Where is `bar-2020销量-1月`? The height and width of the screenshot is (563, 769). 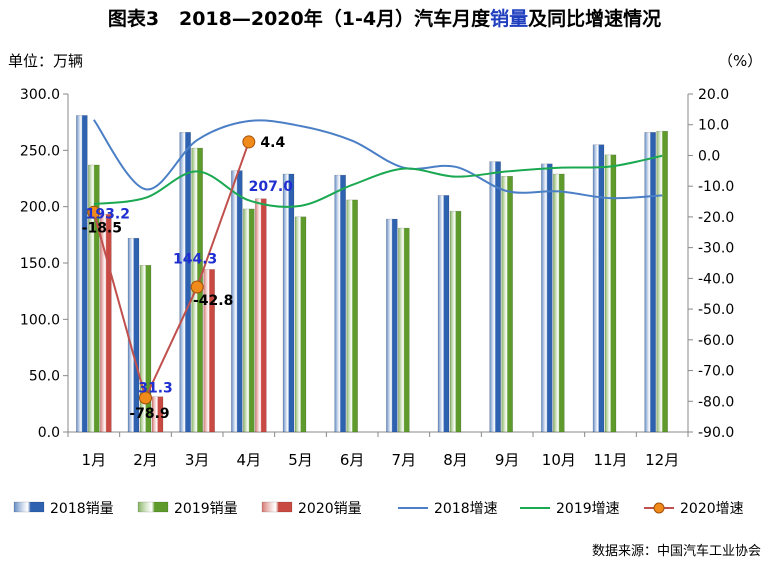 bar-2020销量-1月 is located at coordinates (106, 323).